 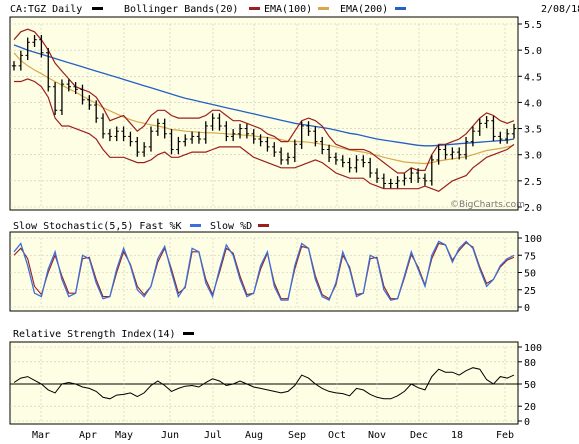 I want to click on price-y-ticks: 2.0 2.5 3.0 3.5 4.0 4.5 5.0 5.5, so click(x=530, y=117).